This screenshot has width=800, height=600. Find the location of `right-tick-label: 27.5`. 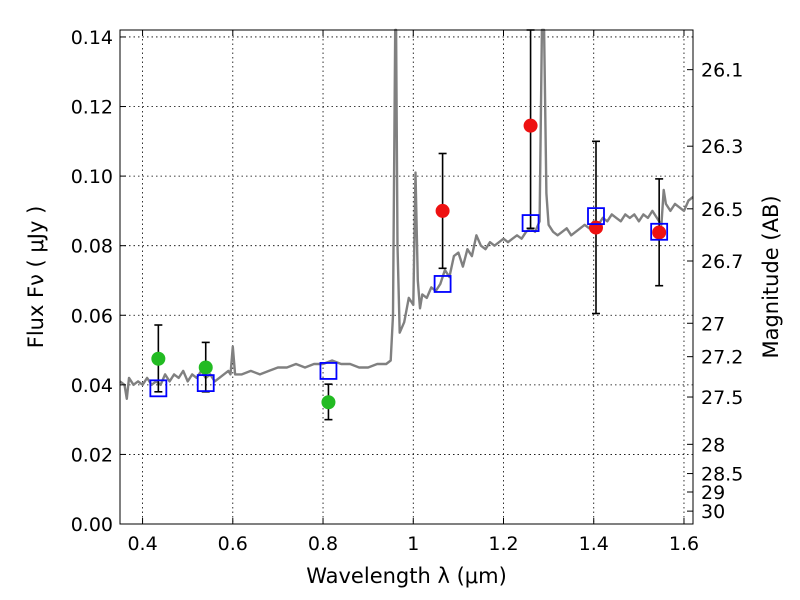

right-tick-label: 27.5 is located at coordinates (722, 398).